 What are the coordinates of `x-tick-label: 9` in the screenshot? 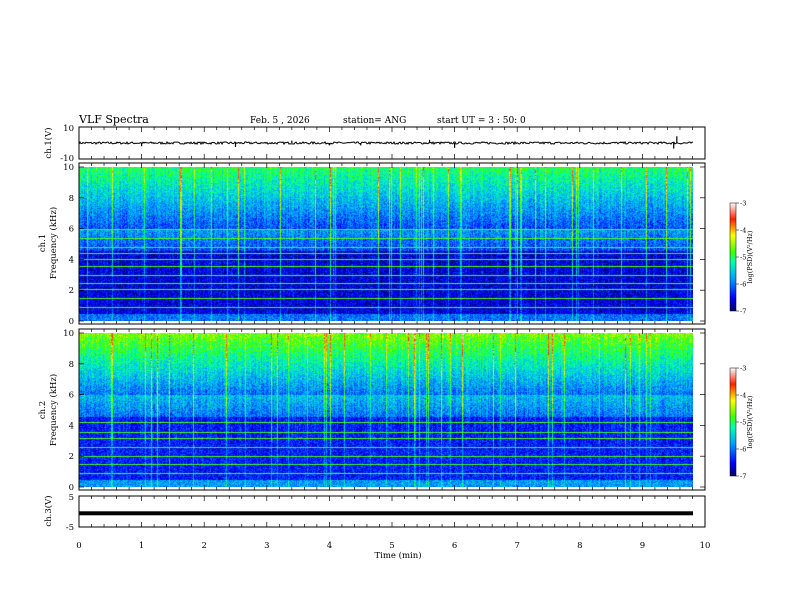 It's located at (642, 546).